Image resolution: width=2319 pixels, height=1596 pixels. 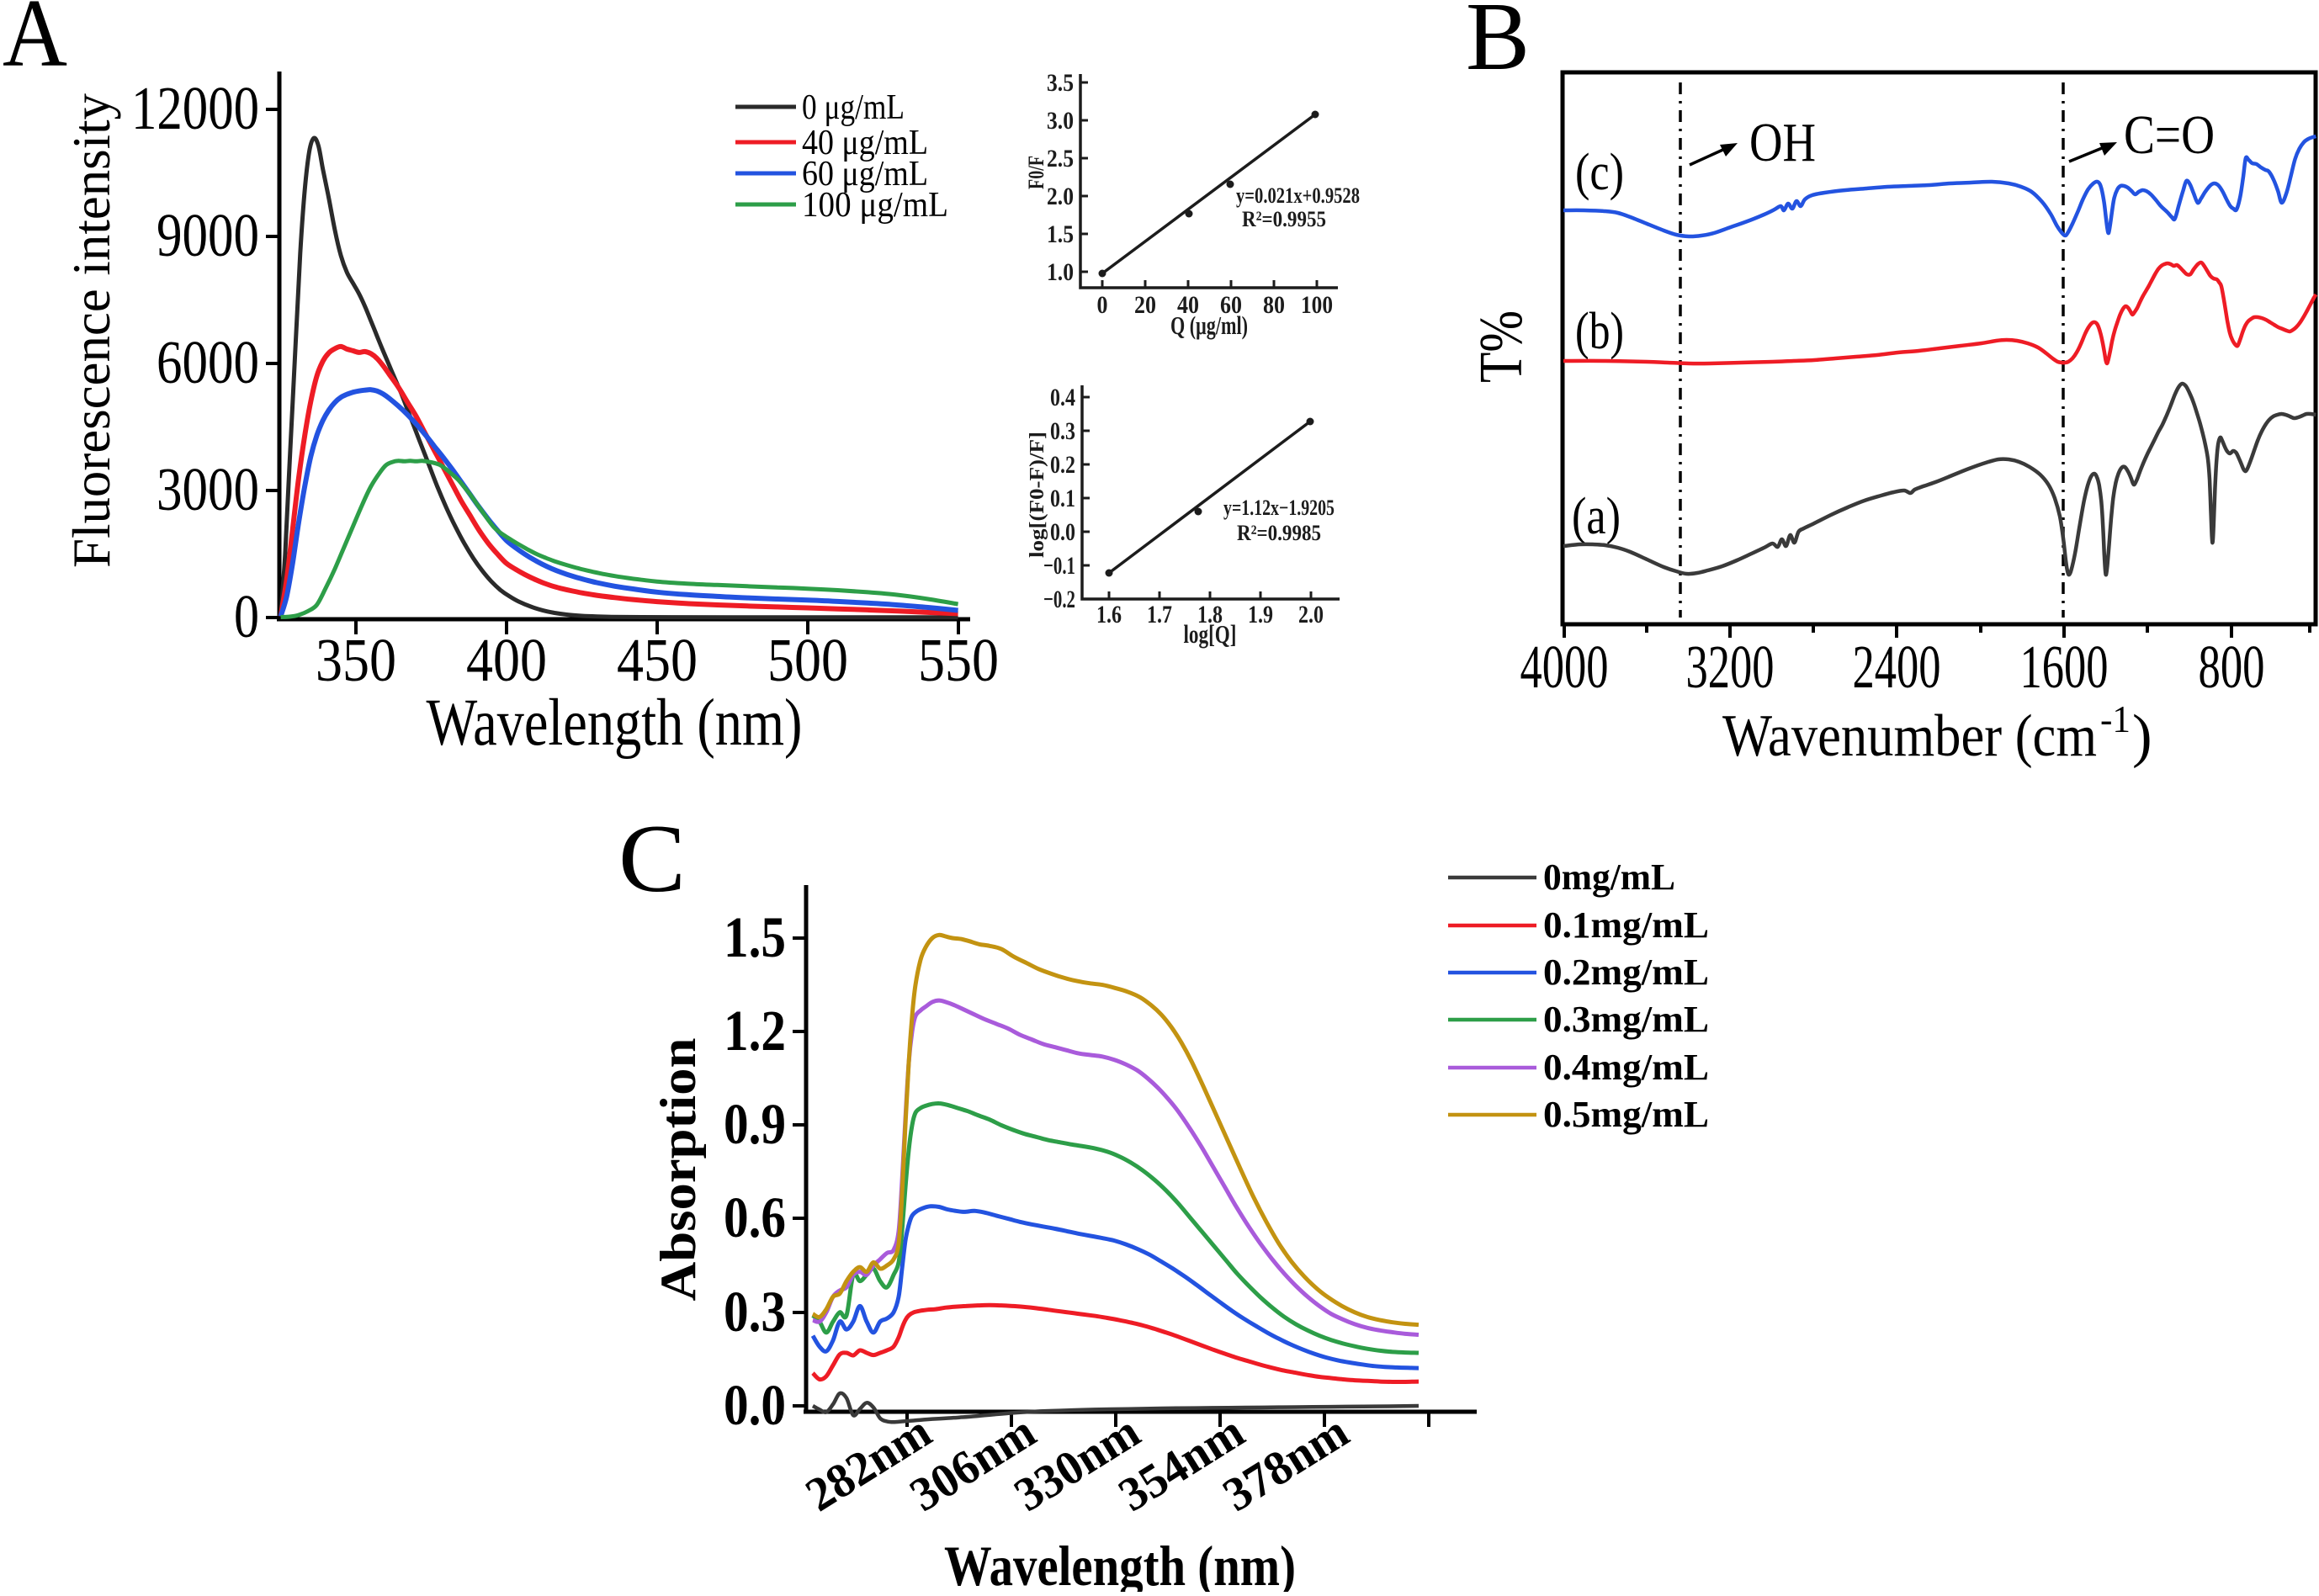 I want to click on svg-text: (a), so click(x=1597, y=517).